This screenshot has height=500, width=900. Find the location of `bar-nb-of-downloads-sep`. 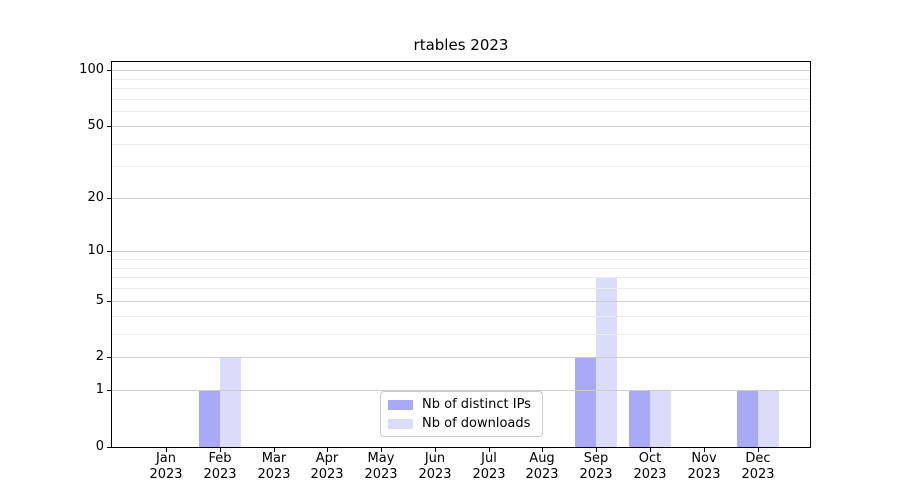

bar-nb-of-downloads-sep is located at coordinates (607, 362).